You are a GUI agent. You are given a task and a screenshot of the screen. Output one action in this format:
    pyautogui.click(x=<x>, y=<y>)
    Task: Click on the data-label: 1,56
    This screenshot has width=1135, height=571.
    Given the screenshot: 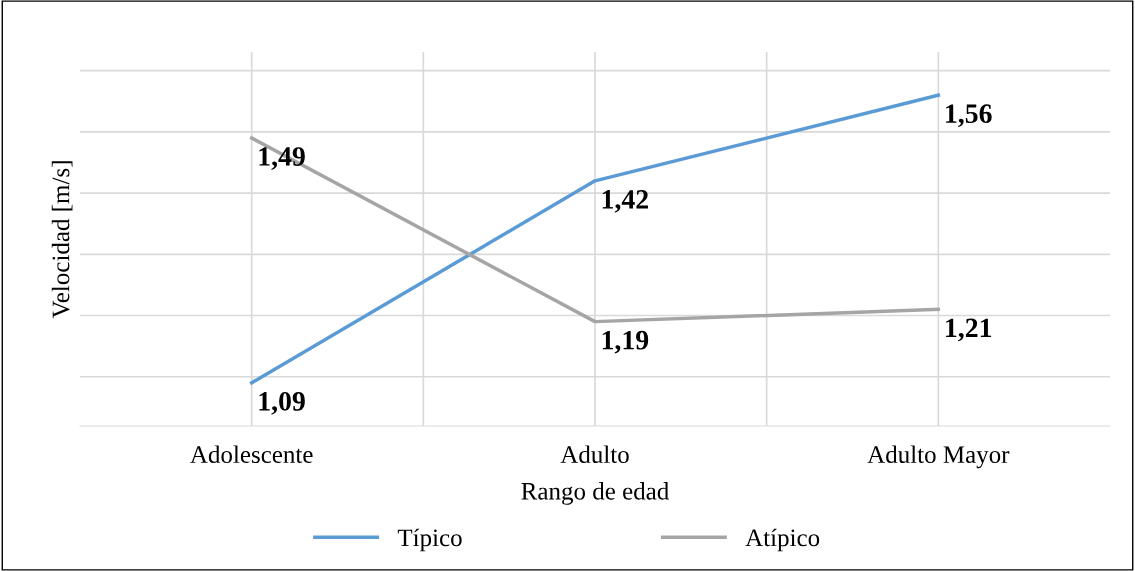 What is the action you would take?
    pyautogui.click(x=969, y=116)
    